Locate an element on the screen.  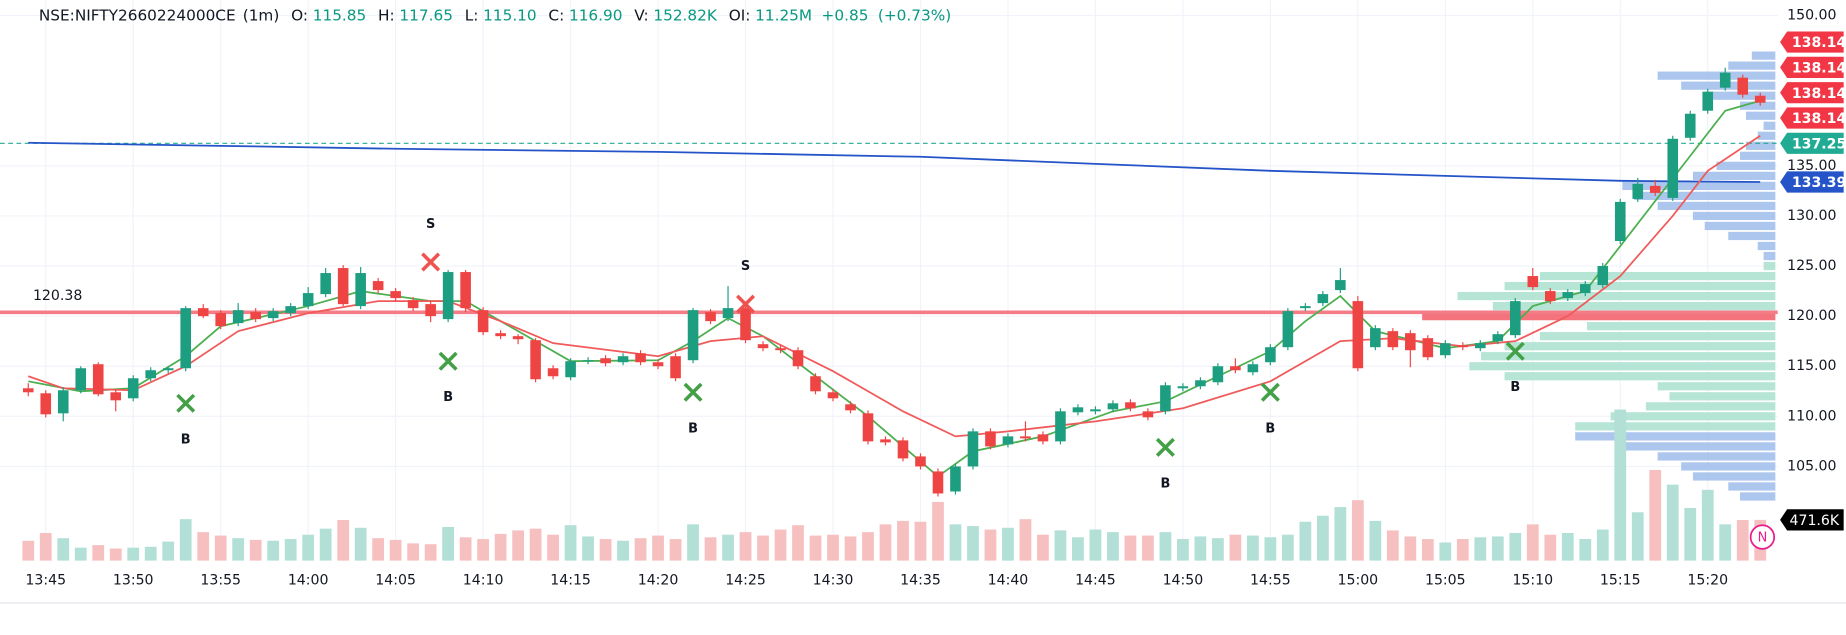
ohlc-value: 116.90 is located at coordinates (596, 15).